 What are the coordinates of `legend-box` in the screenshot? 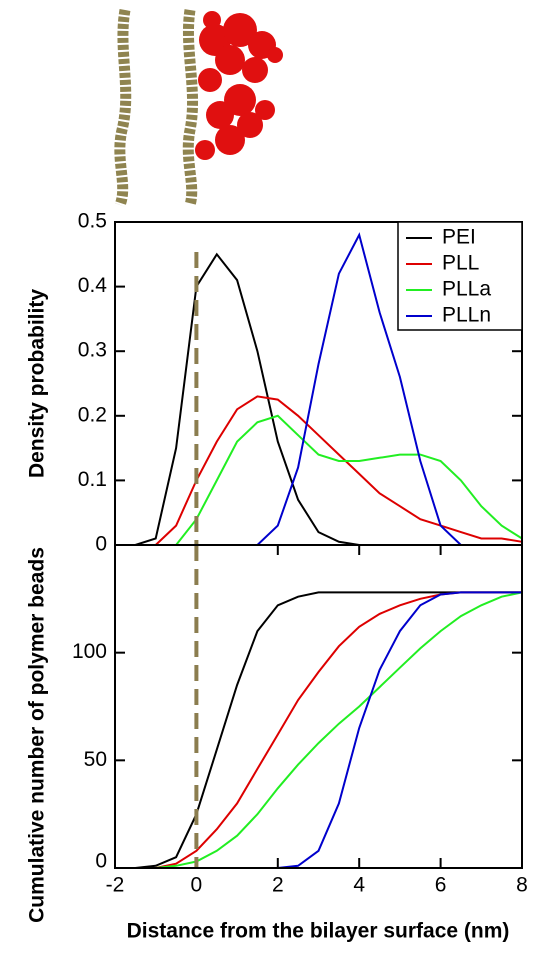 It's located at (460, 276).